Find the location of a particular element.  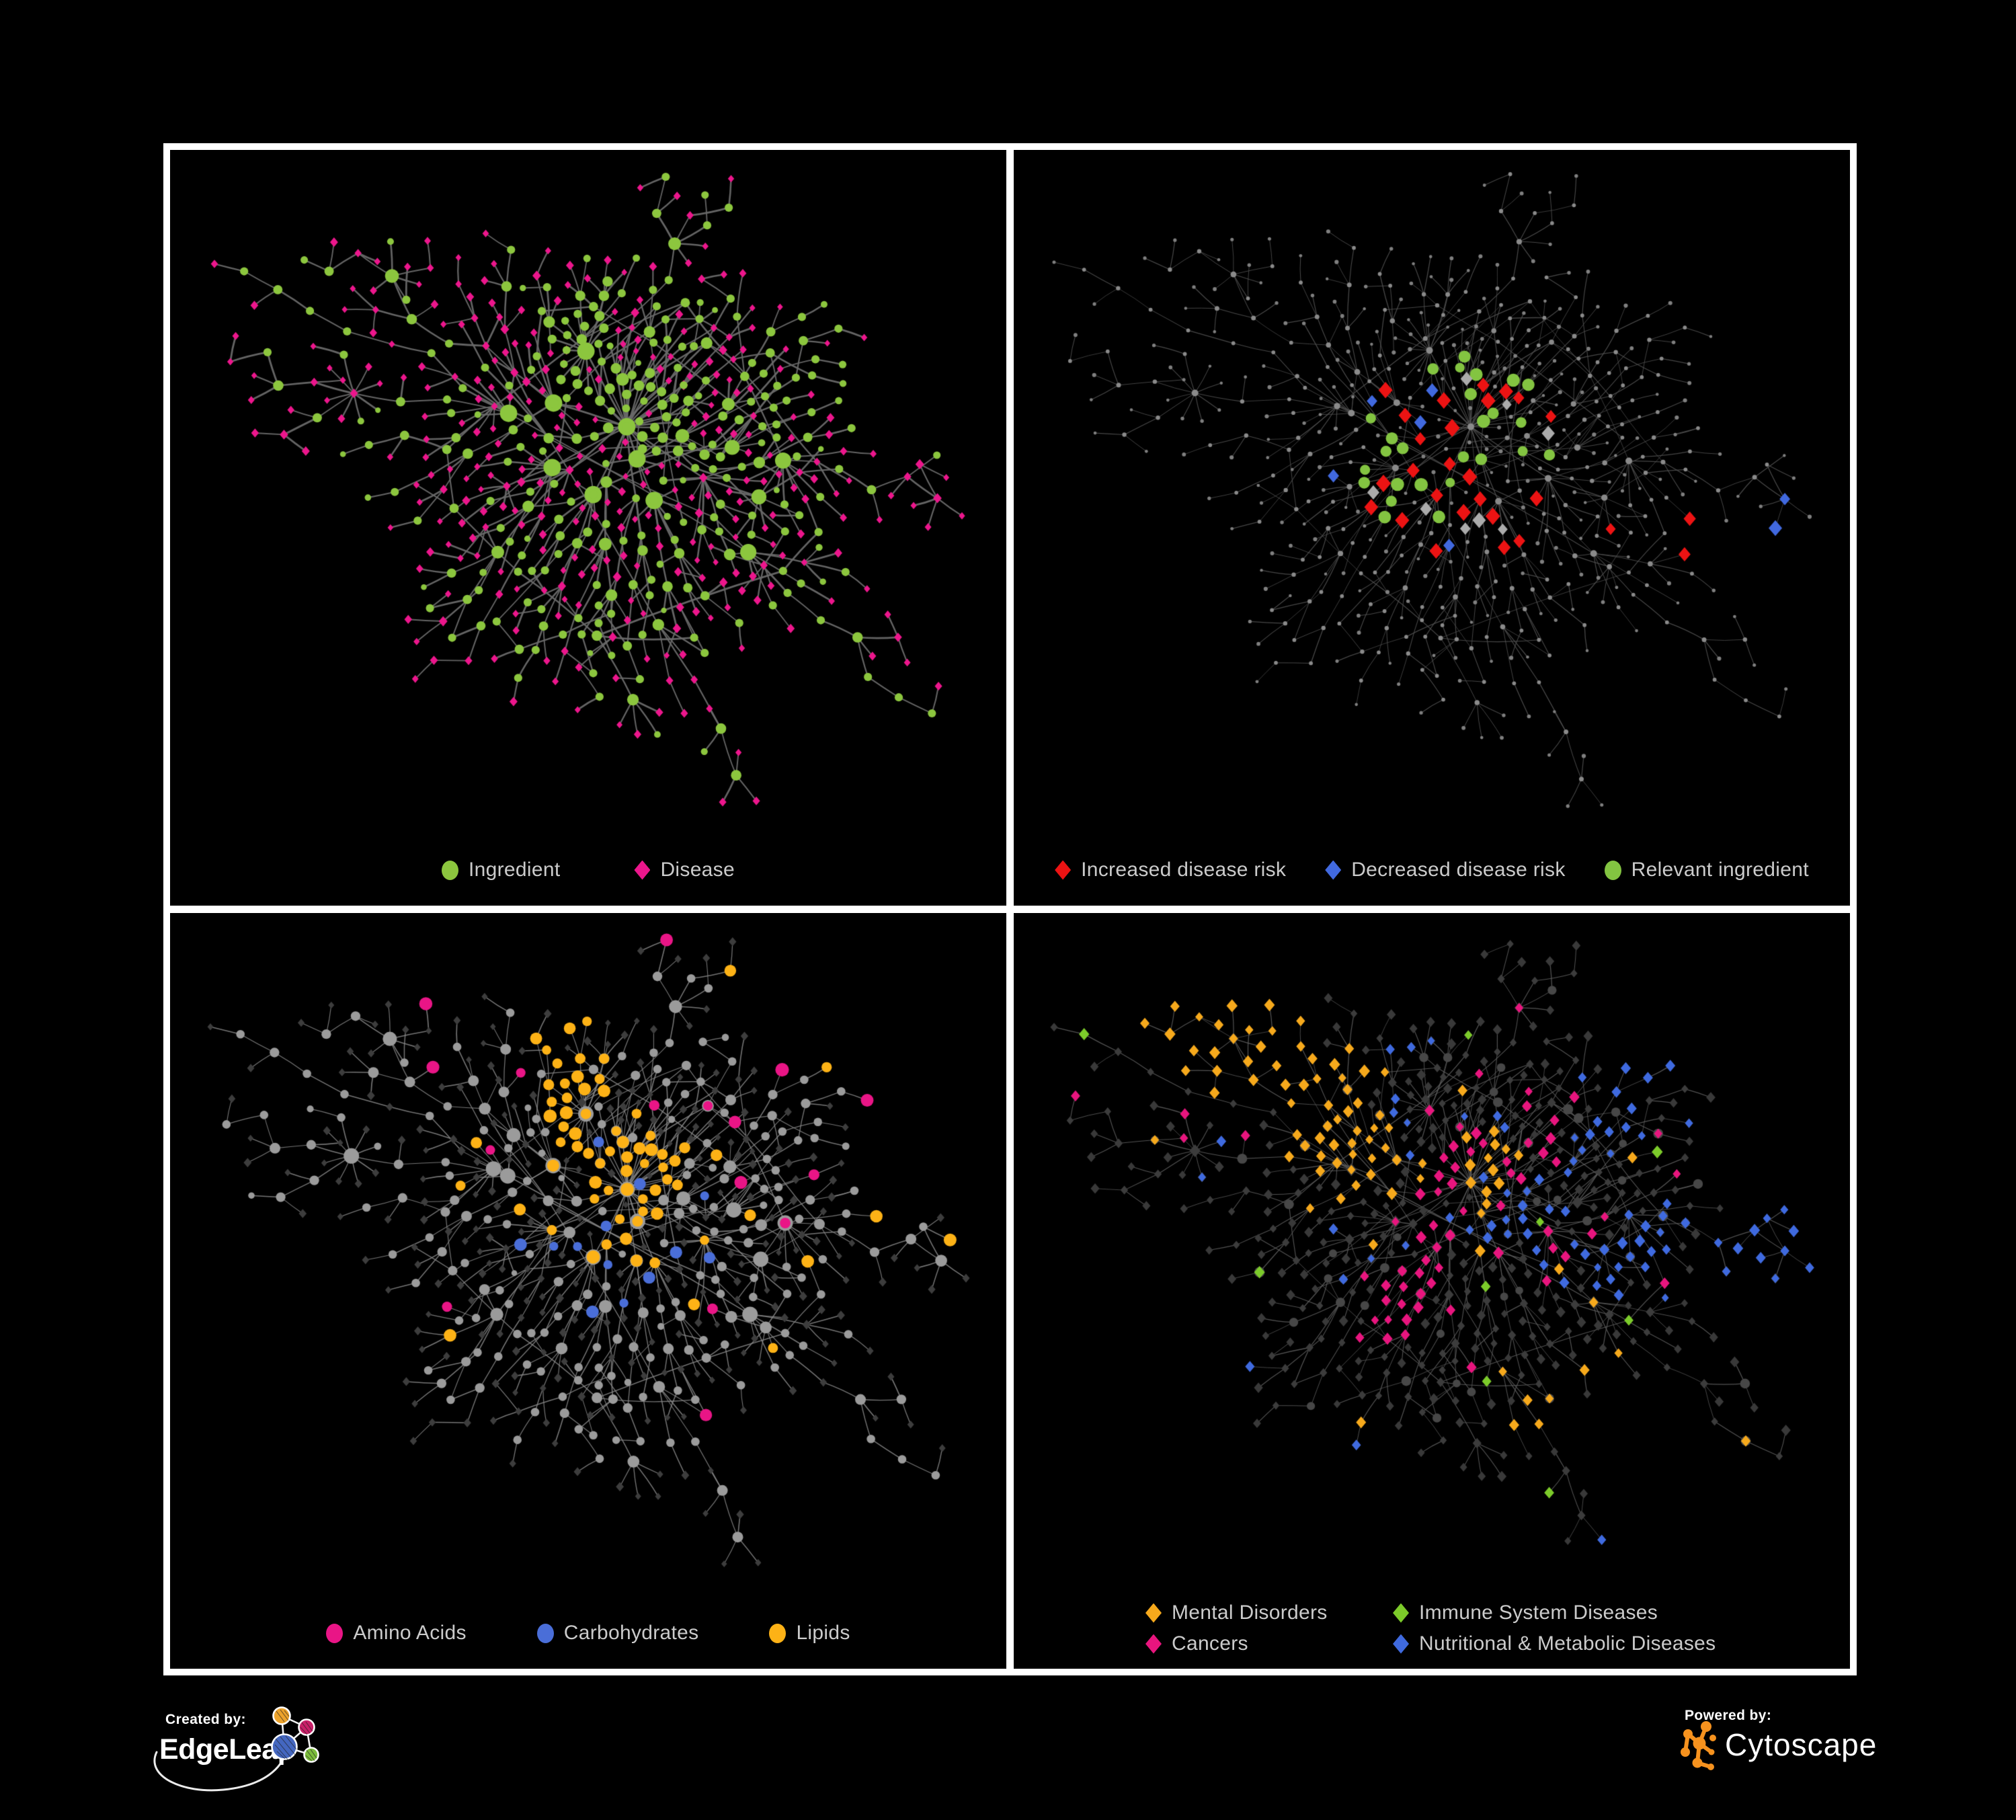

legend-label: Increased disease risk is located at coordinates (1184, 870).